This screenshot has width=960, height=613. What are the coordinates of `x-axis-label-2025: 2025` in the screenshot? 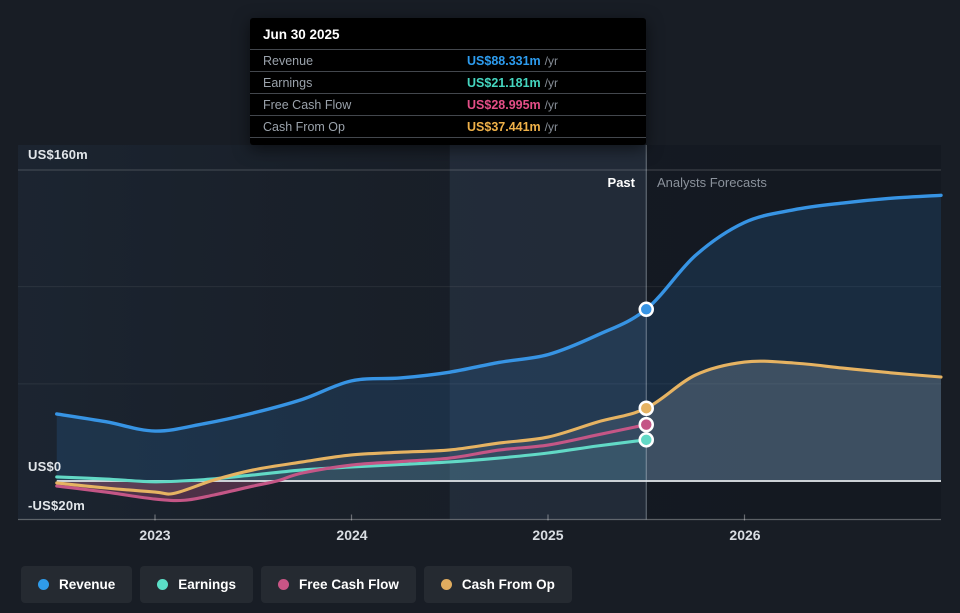 It's located at (548, 535).